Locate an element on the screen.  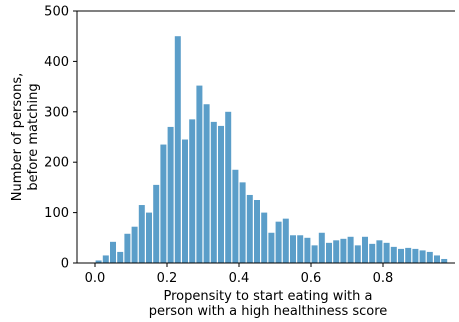
y-tick-label: 100 is located at coordinates (56, 213).